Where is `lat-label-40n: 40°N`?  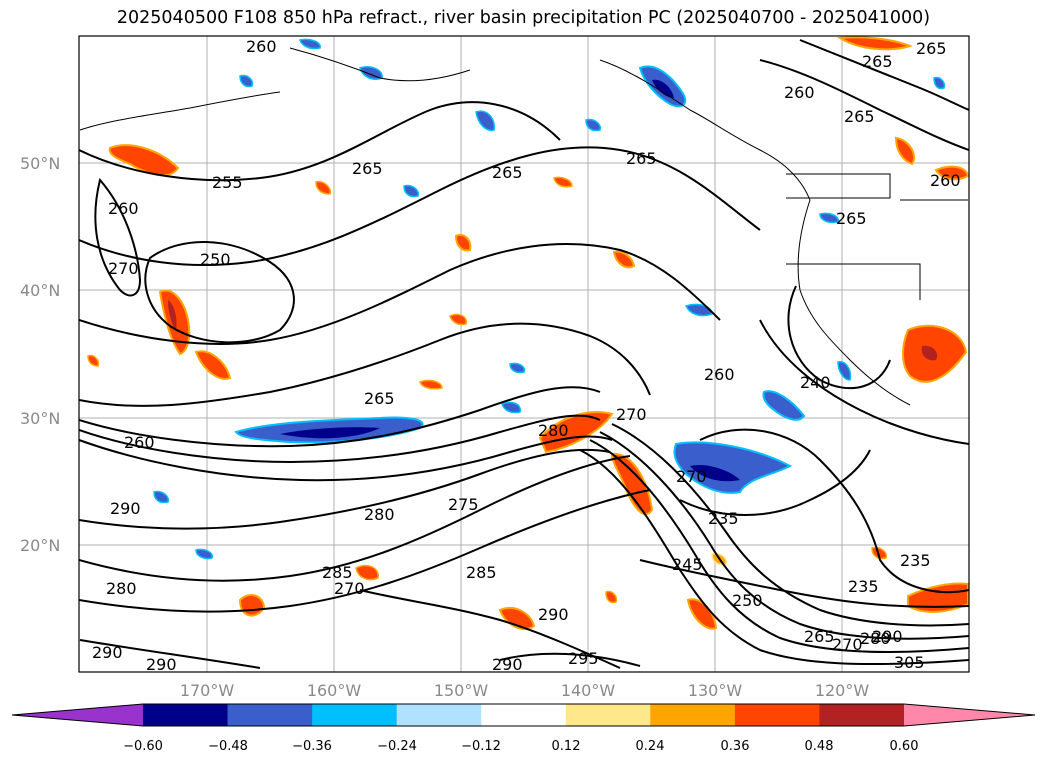 lat-label-40n: 40°N is located at coordinates (40, 290).